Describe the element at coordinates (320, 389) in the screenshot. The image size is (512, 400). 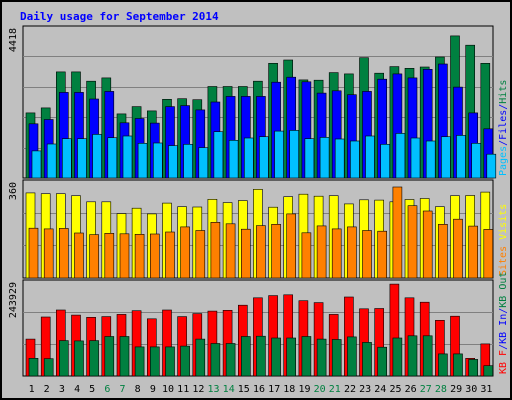
I see `x-tick-label: 20` at that location.